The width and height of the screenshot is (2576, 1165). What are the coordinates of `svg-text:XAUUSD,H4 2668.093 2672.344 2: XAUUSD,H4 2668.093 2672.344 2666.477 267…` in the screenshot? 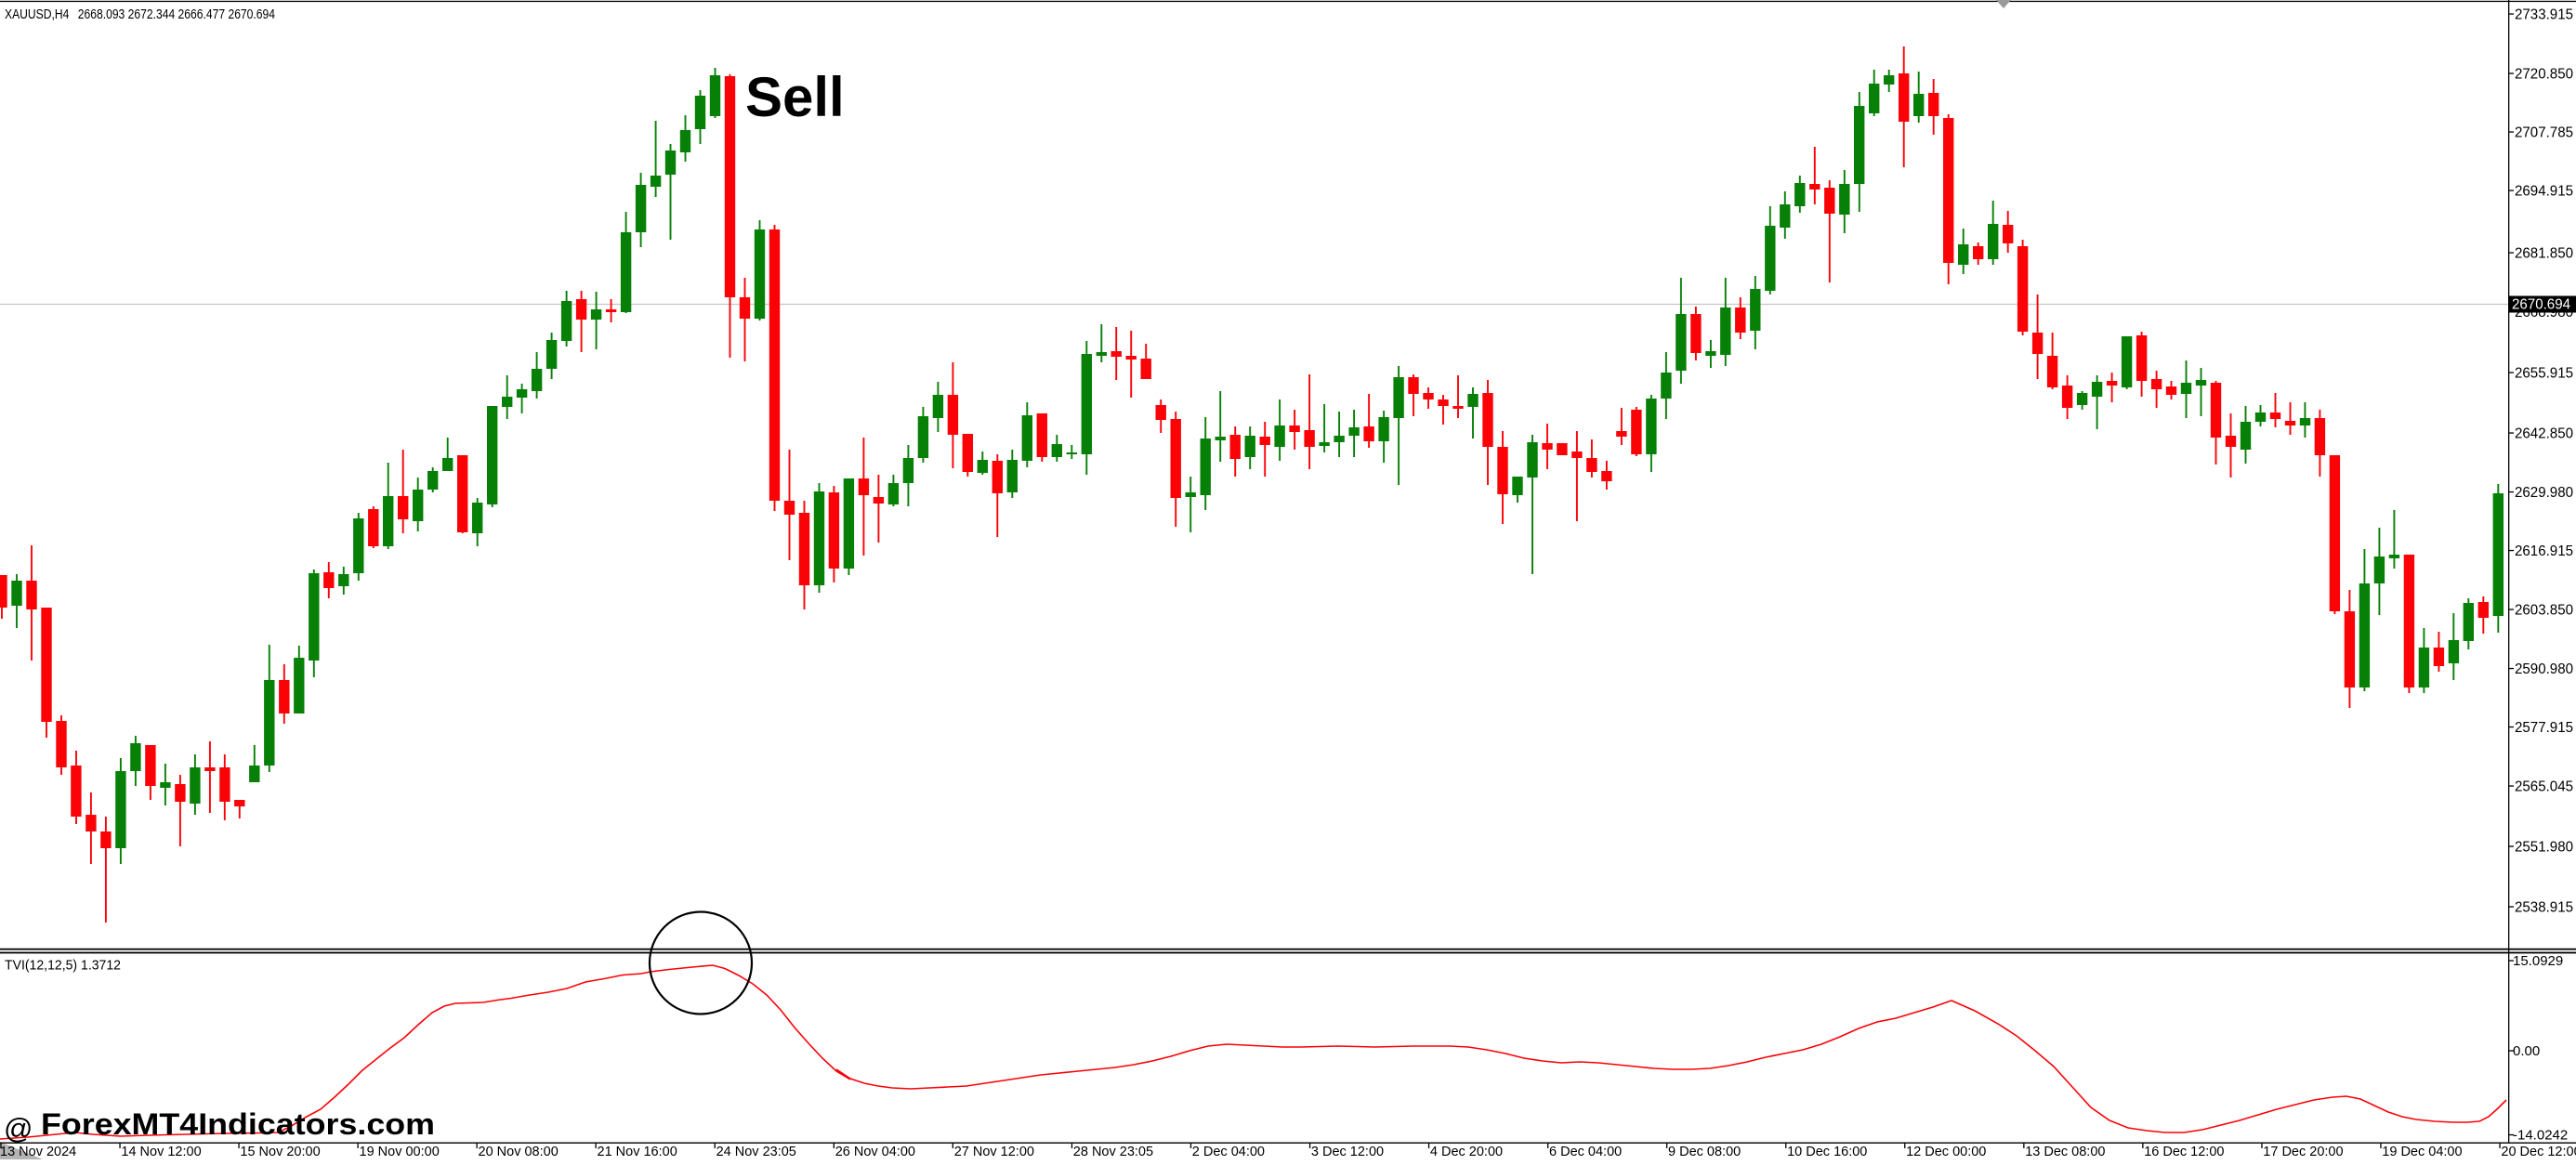 It's located at (140, 14).